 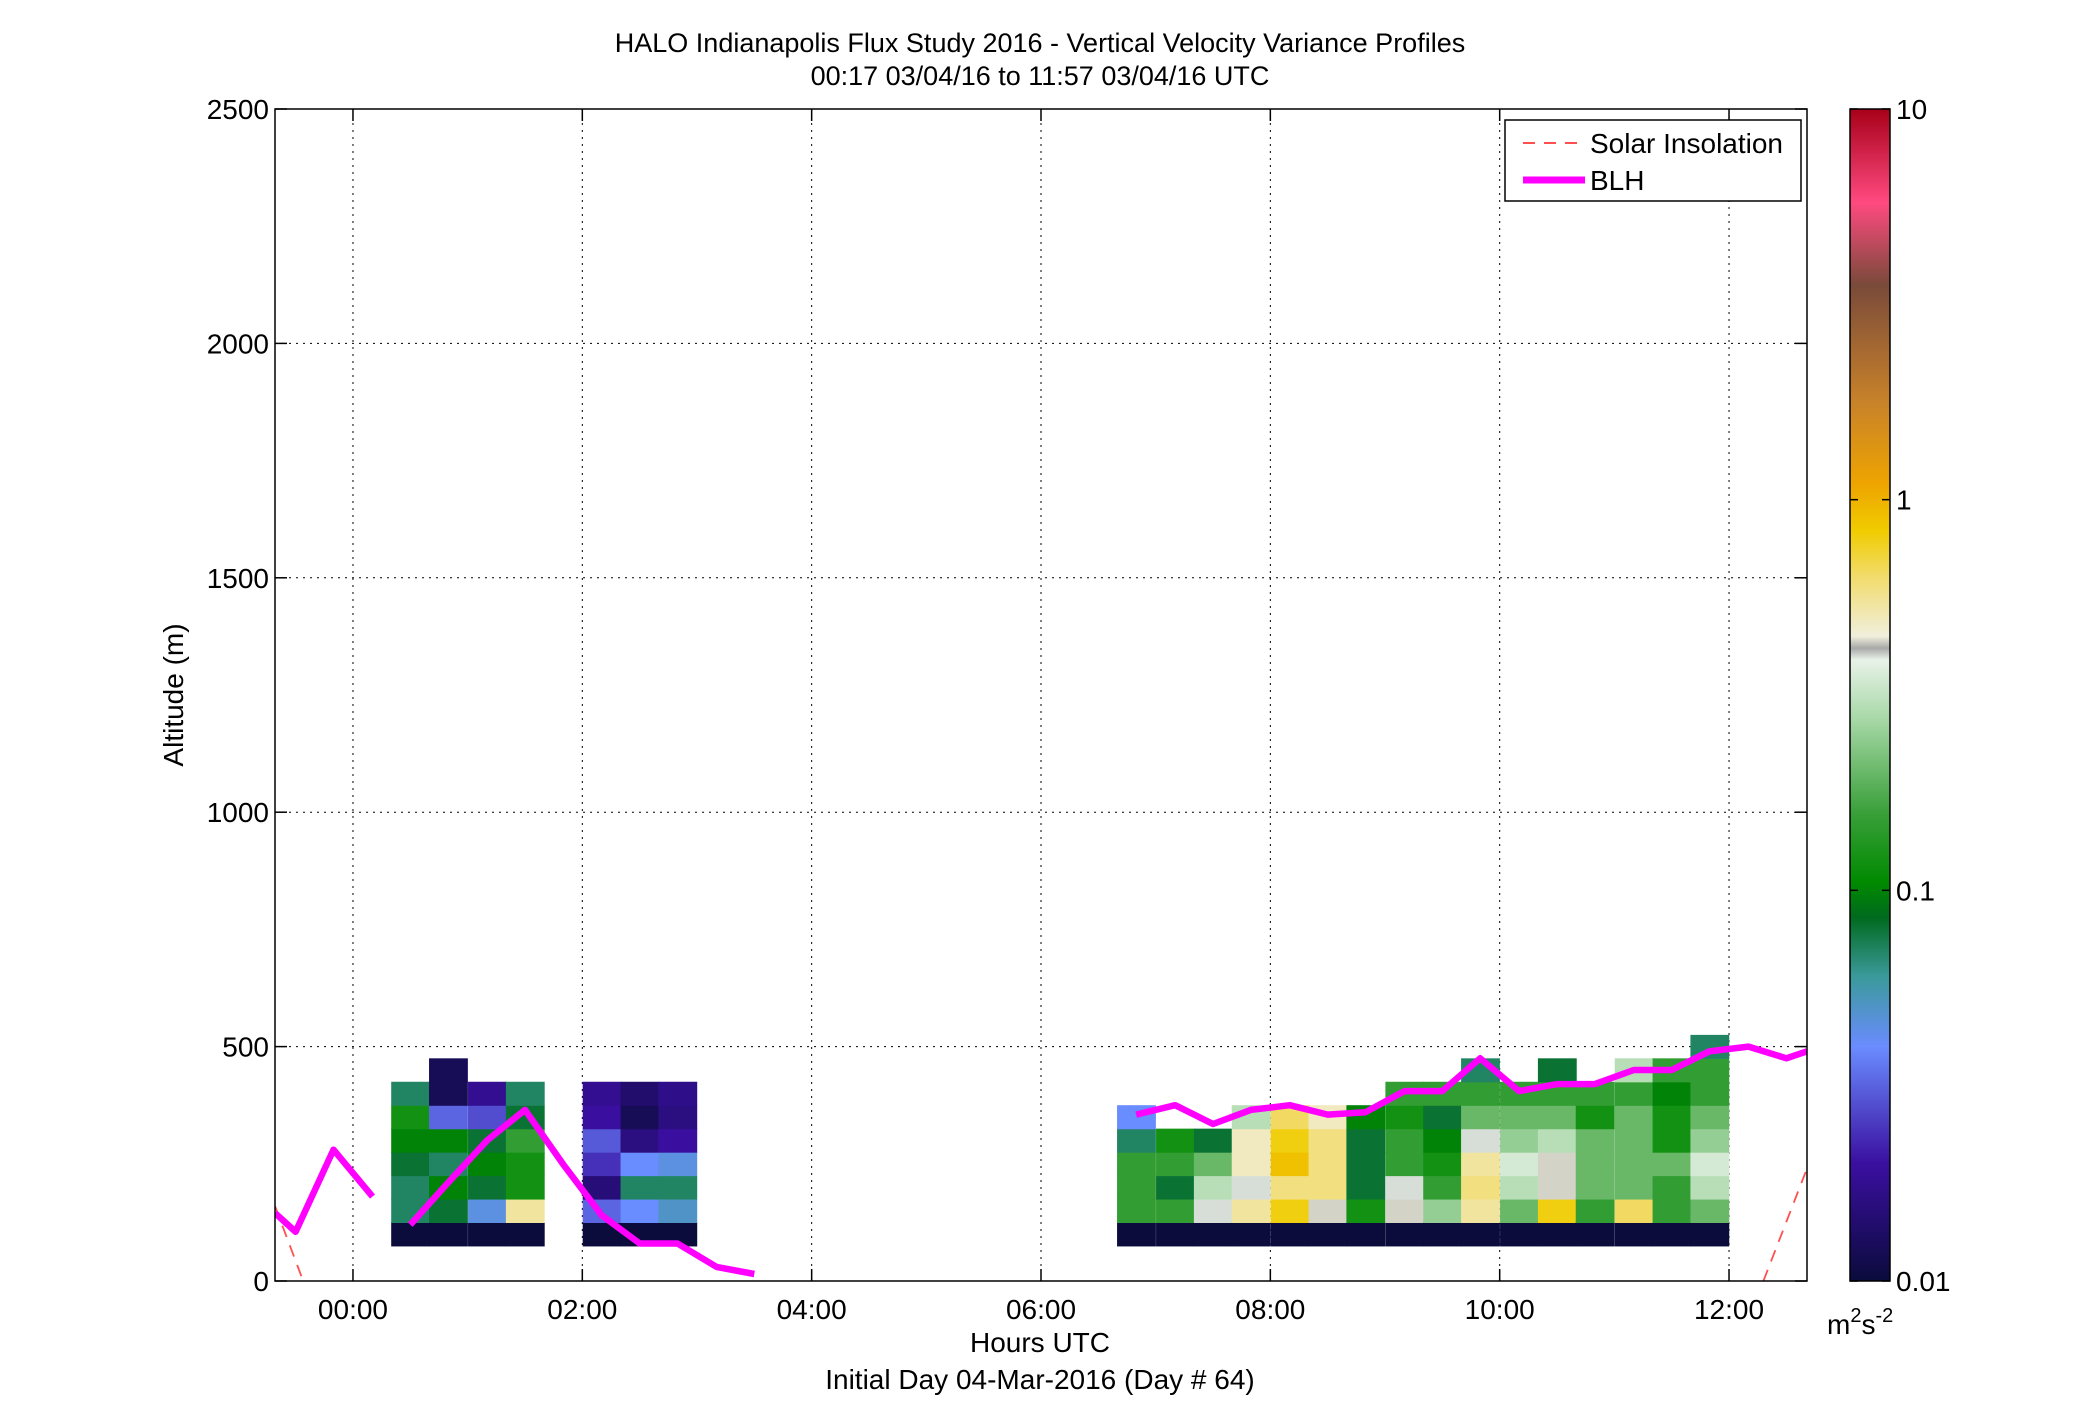 I want to click on colorbar-tick-label: 0.1, so click(x=1915, y=890).